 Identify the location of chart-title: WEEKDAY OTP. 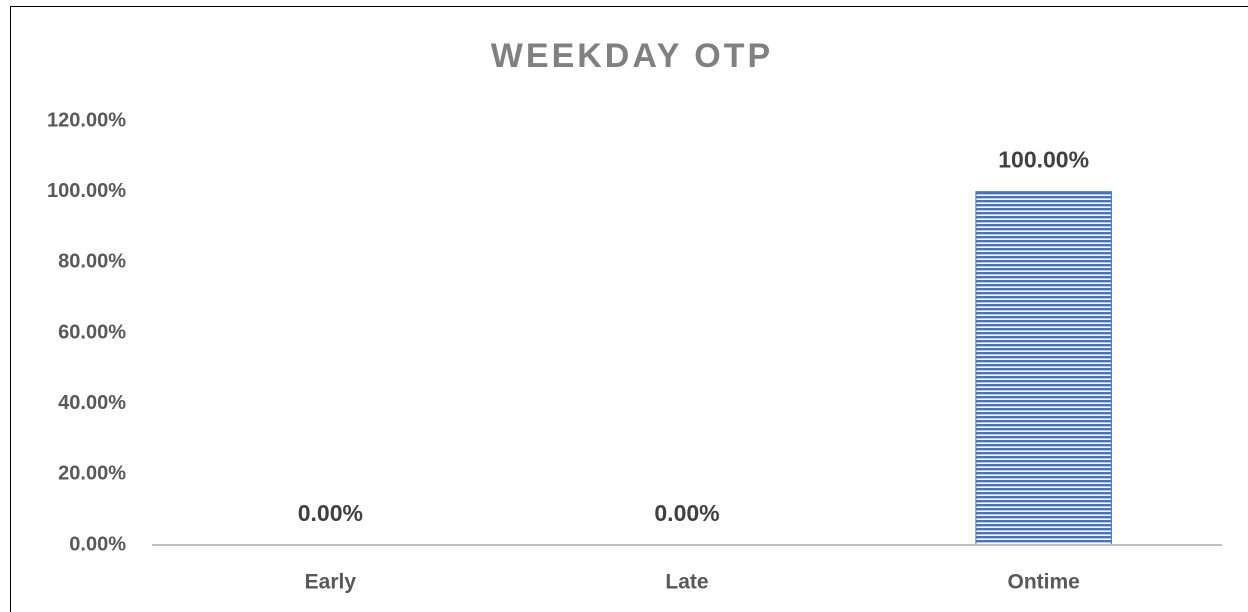
(632, 56).